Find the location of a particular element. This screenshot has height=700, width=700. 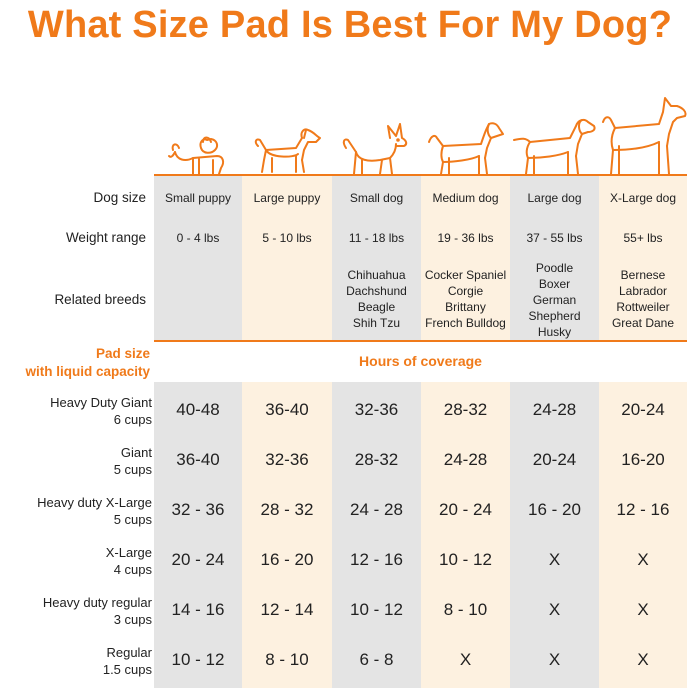

pad-label: Heavy Duty Giant 6 cups is located at coordinates (76, 411).